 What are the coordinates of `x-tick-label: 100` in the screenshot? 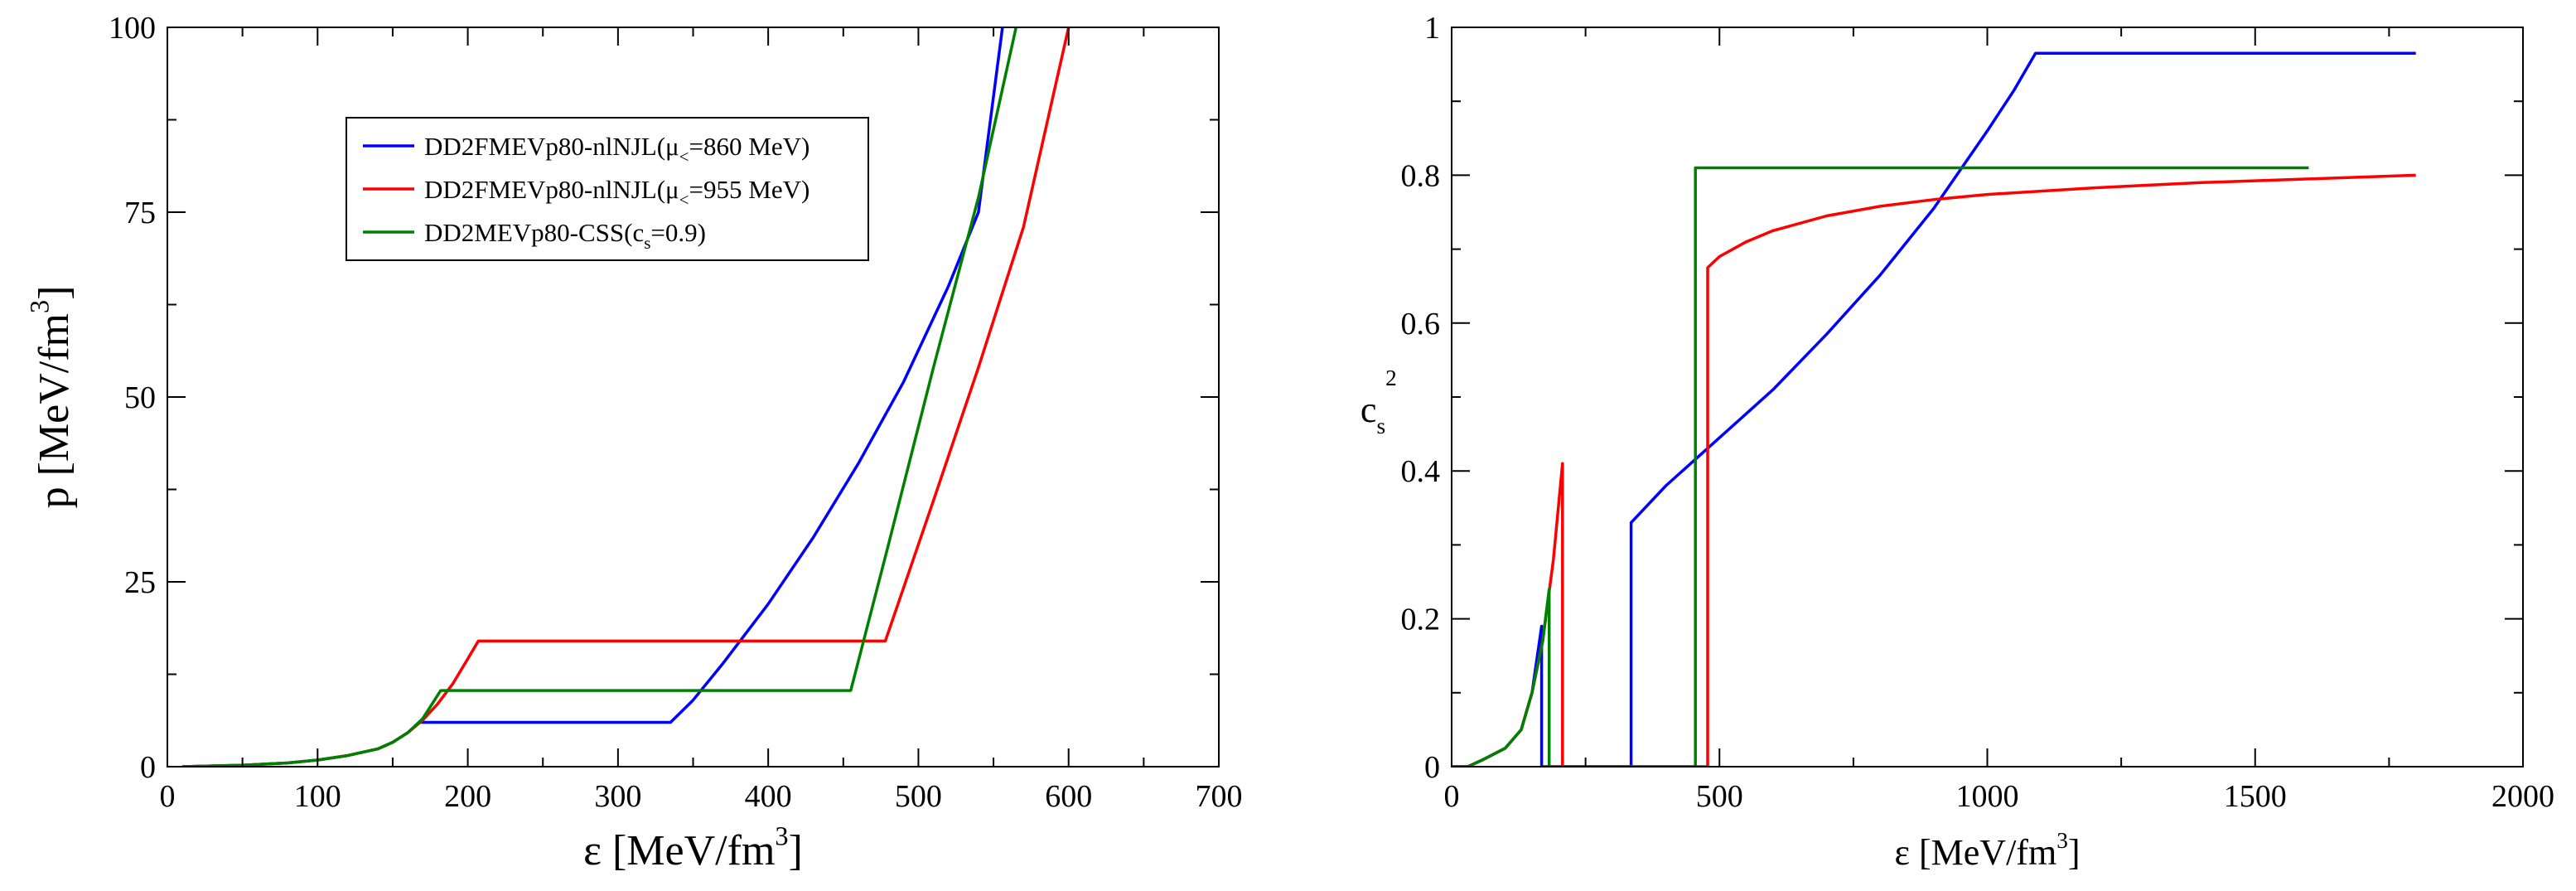 It's located at (317, 796).